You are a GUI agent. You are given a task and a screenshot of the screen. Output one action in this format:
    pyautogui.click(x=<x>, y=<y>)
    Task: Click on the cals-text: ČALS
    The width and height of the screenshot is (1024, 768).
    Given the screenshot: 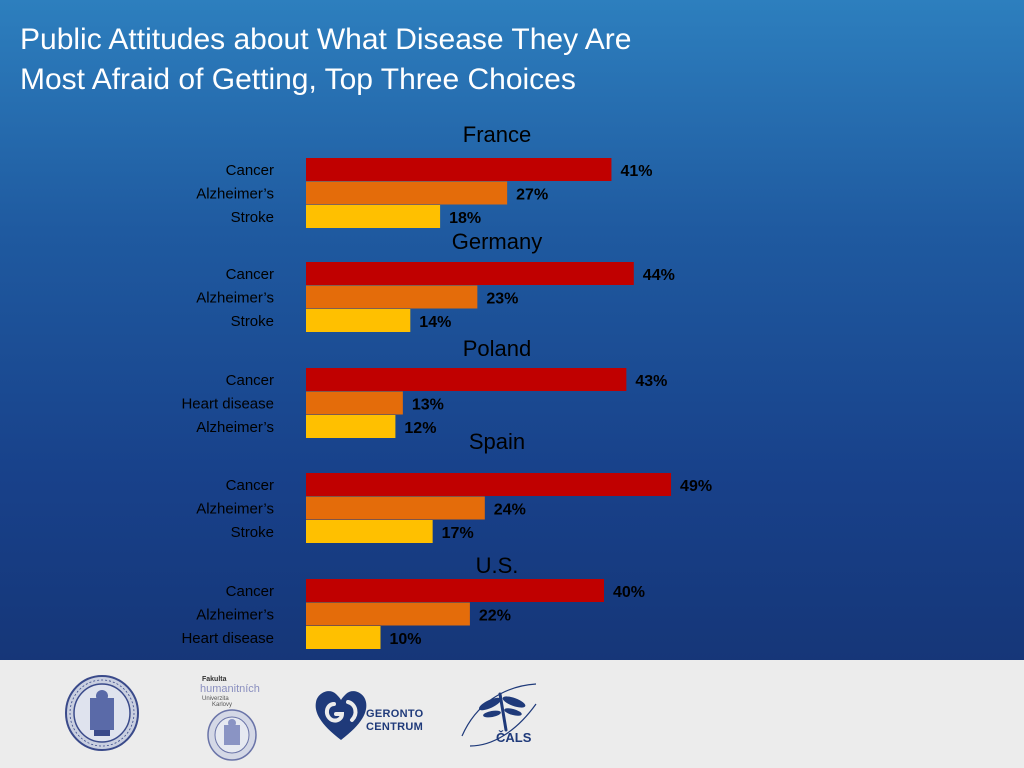 What is the action you would take?
    pyautogui.click(x=514, y=737)
    